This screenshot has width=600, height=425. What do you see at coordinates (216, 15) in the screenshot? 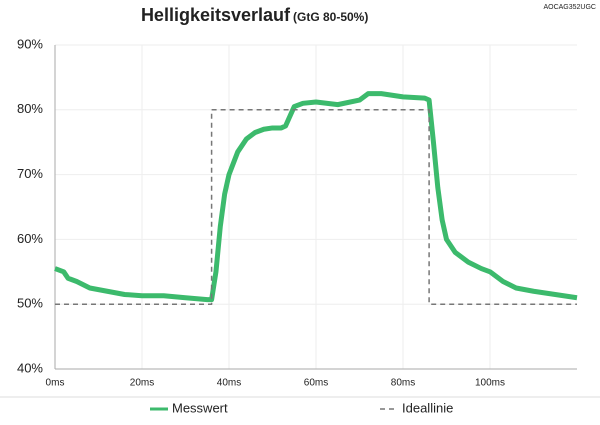
I see `chart-title: Helligkeitsverlauf` at bounding box center [216, 15].